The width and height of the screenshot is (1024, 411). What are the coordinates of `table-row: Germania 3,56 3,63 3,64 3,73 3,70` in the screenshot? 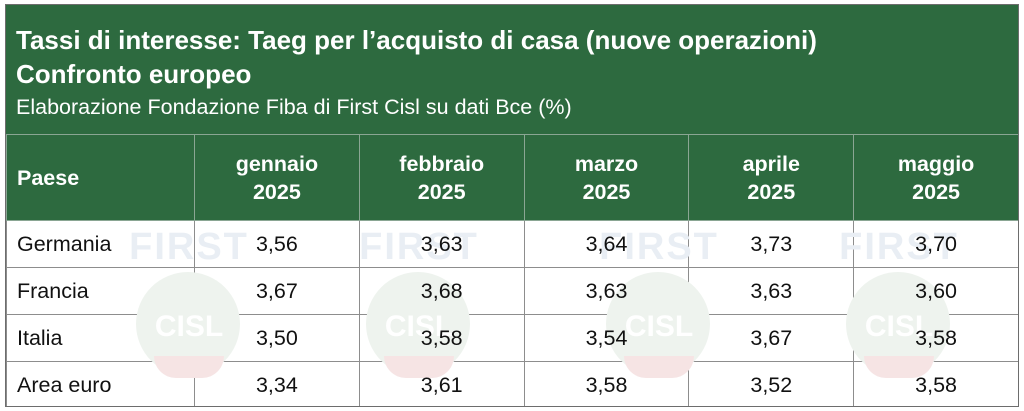 It's located at (512, 244).